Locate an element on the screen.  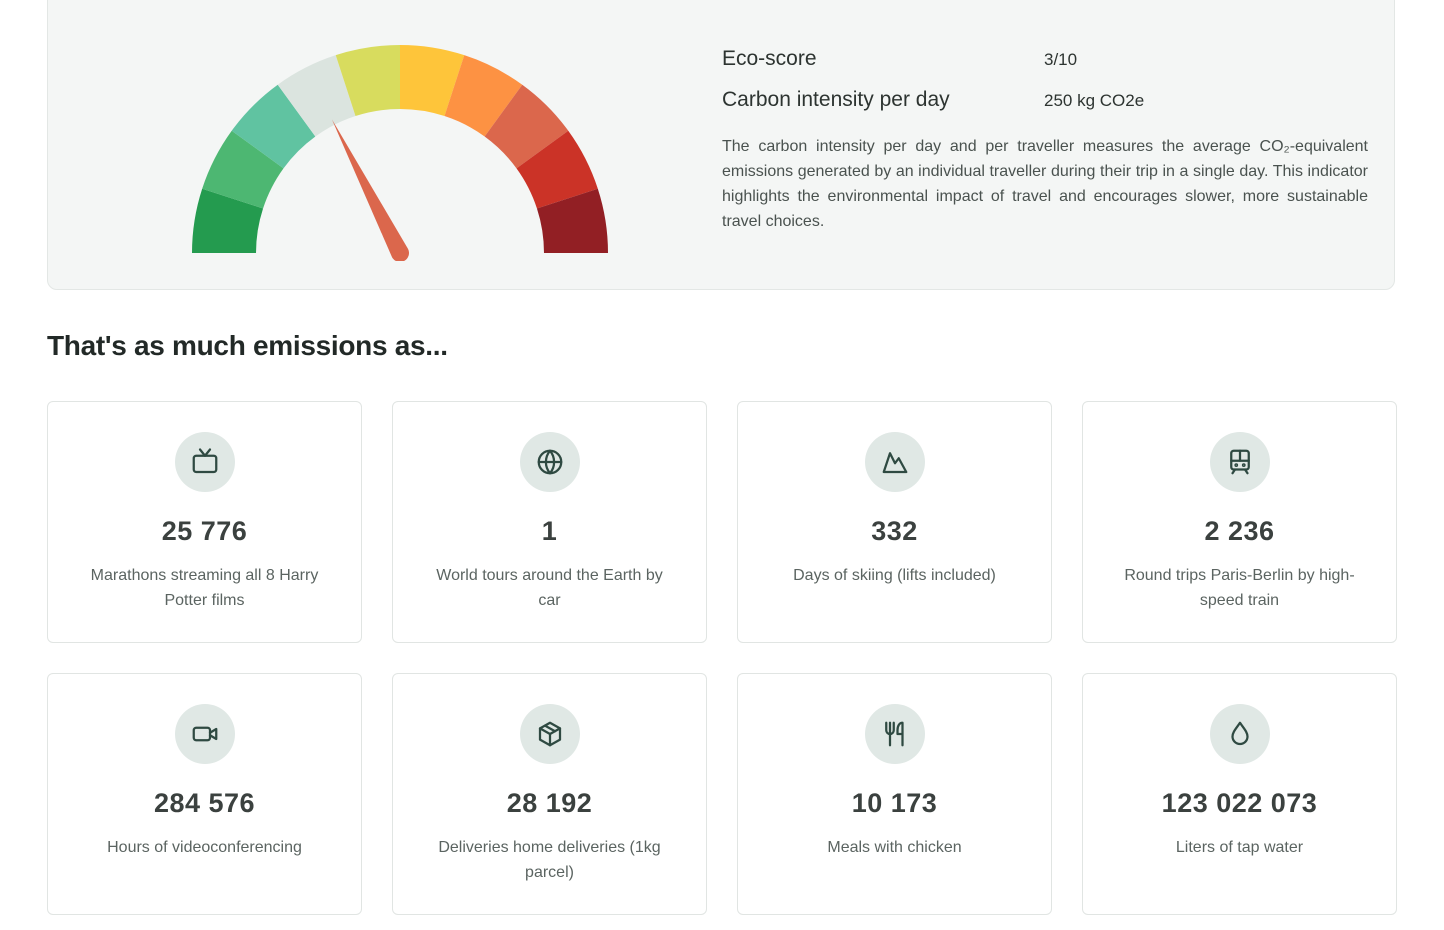
utensils-icon is located at coordinates (894, 734).